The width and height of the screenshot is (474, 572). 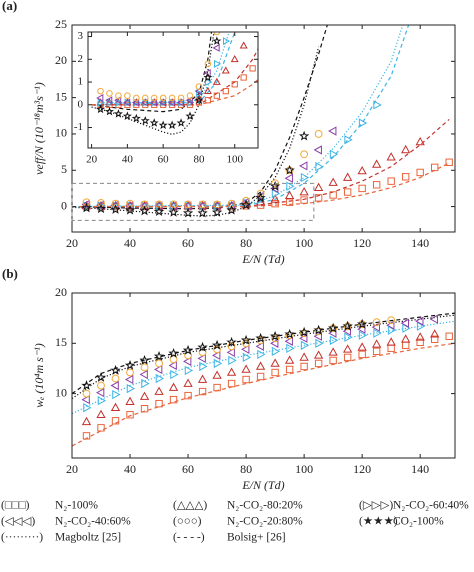 I want to click on x-tick-label: 60, so click(x=164, y=160).